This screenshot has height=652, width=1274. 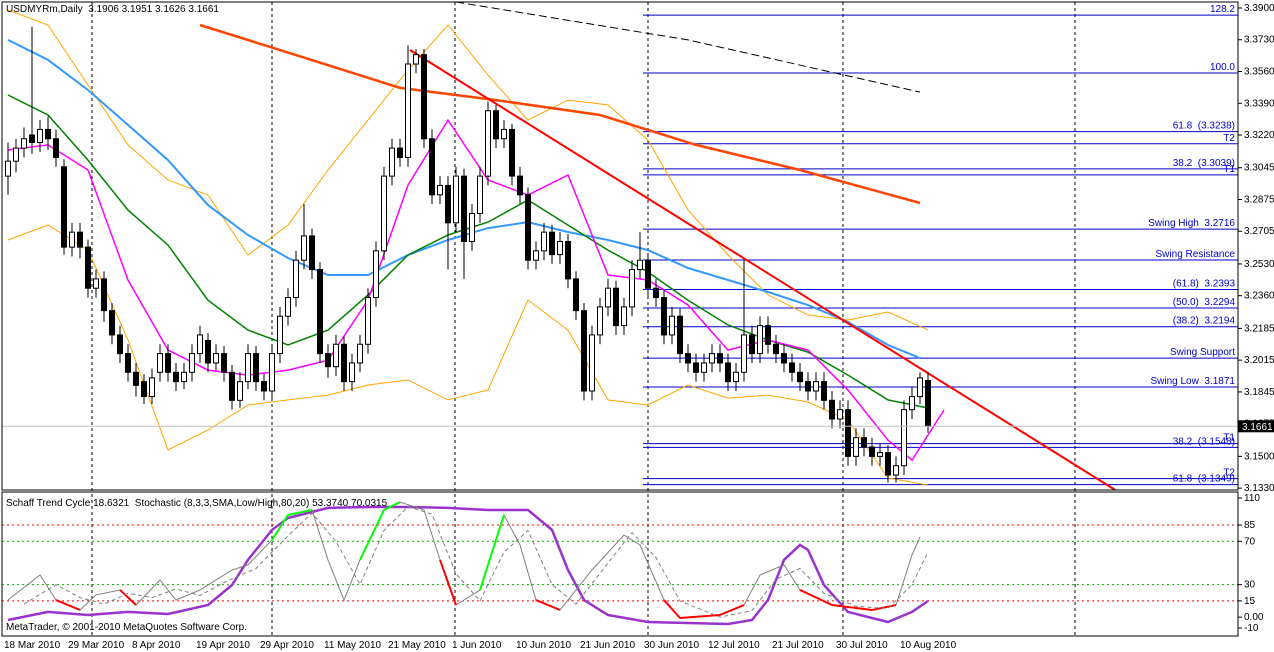 I want to click on y-tick-label: 3.1500, so click(x=1259, y=456).